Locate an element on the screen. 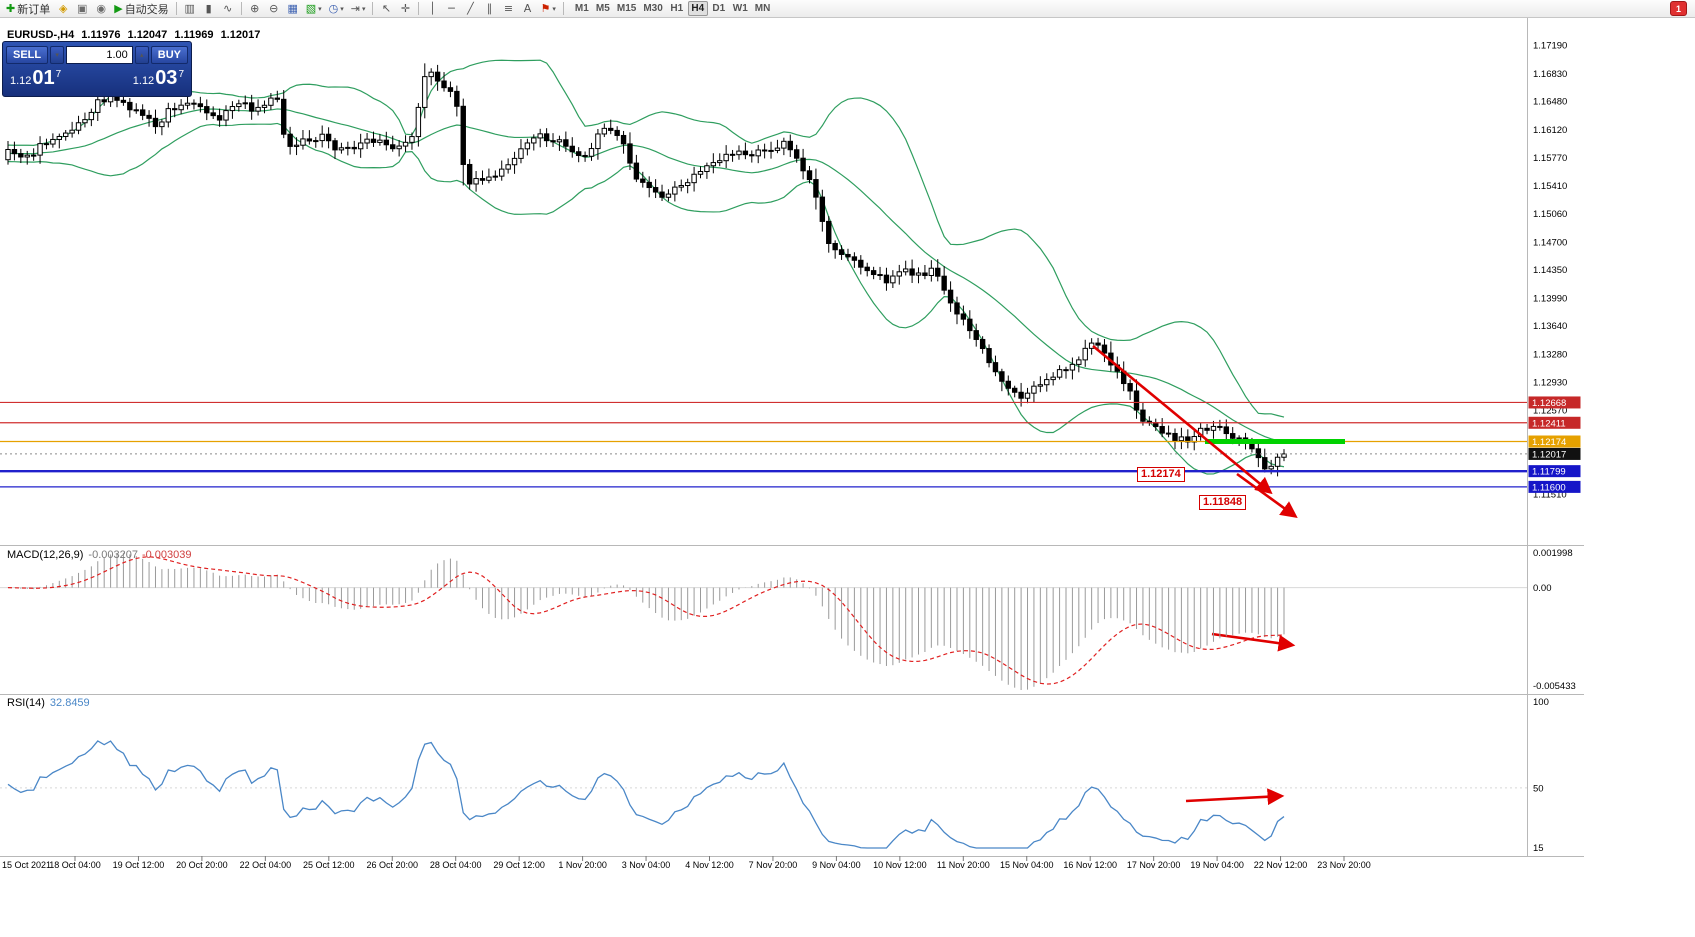  zoom-out-button: ⊖ is located at coordinates (274, 9).